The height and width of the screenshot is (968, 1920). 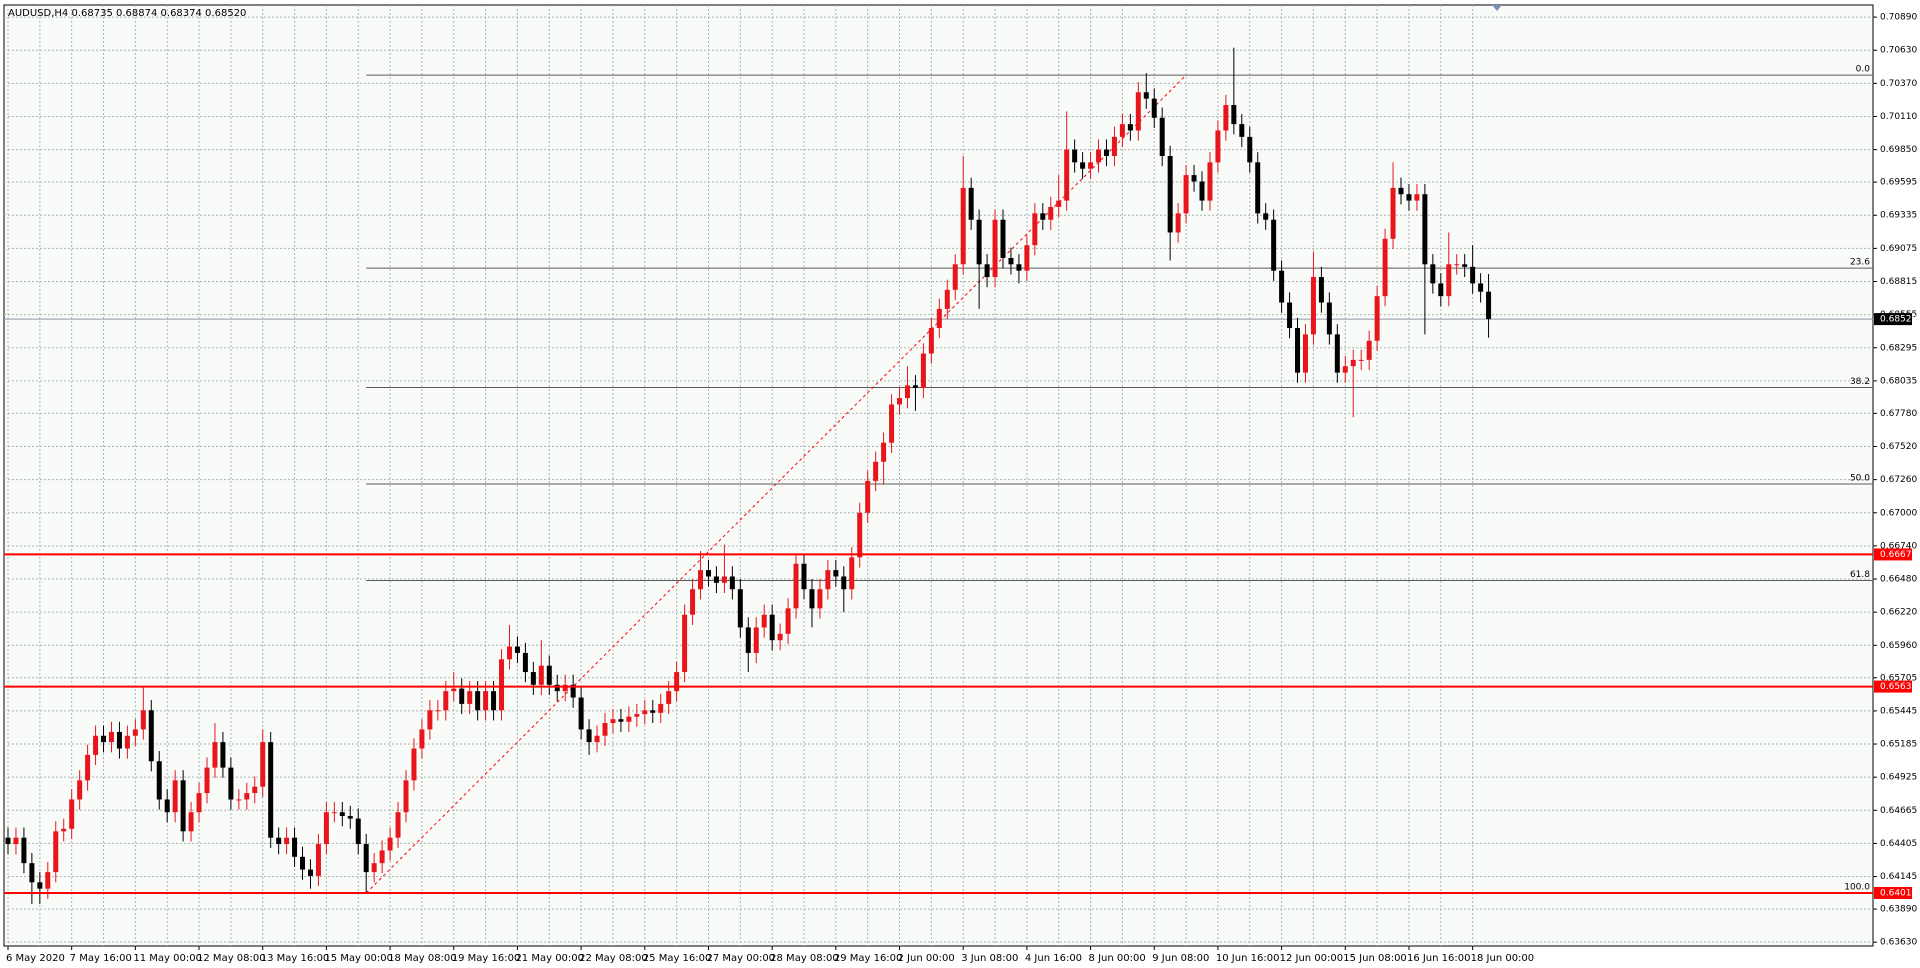 What do you see at coordinates (1898, 844) in the screenshot?
I see `y-tick-label: 0.64405` at bounding box center [1898, 844].